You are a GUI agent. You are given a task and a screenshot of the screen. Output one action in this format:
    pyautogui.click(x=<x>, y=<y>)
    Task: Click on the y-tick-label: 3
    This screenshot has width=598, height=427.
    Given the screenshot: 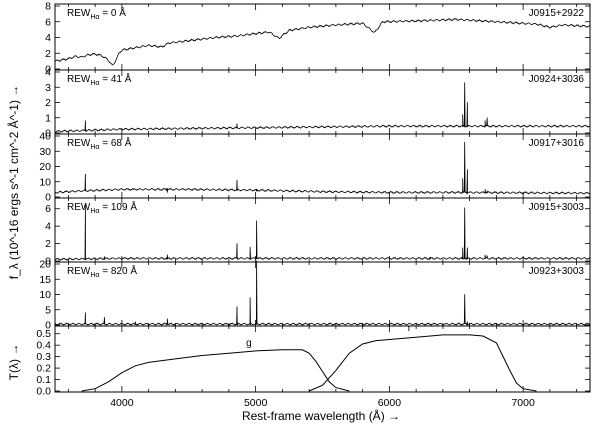 What is the action you would take?
    pyautogui.click(x=48, y=88)
    